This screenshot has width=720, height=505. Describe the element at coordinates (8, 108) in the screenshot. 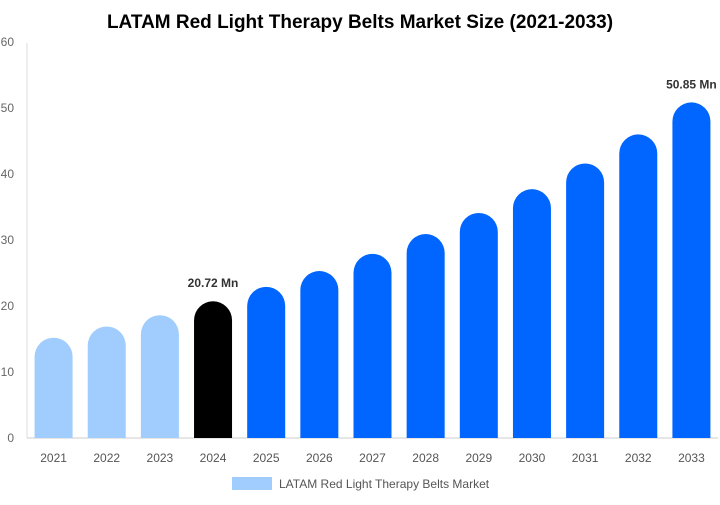

I see `y-tick-label: 50` at that location.